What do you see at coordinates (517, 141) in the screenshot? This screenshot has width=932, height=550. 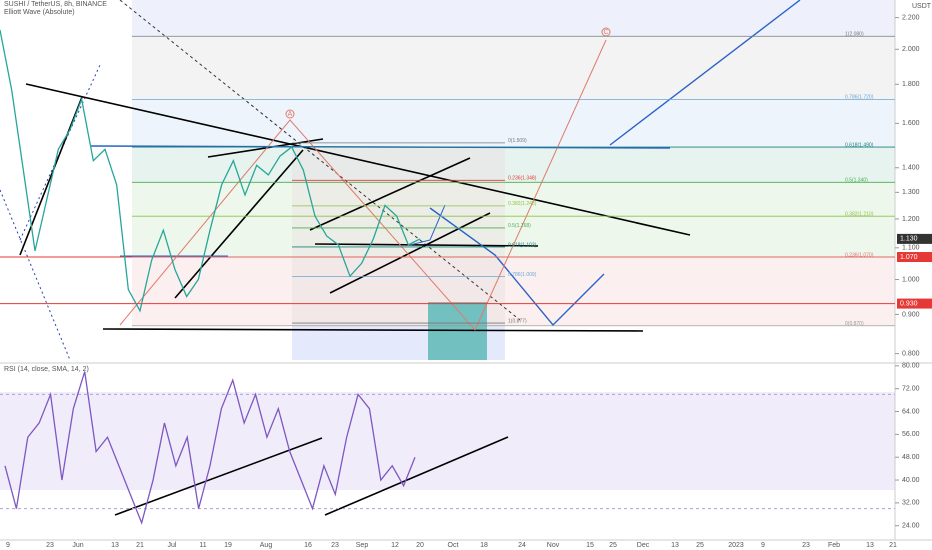 I see `fib-label: 0(1.509)` at bounding box center [517, 141].